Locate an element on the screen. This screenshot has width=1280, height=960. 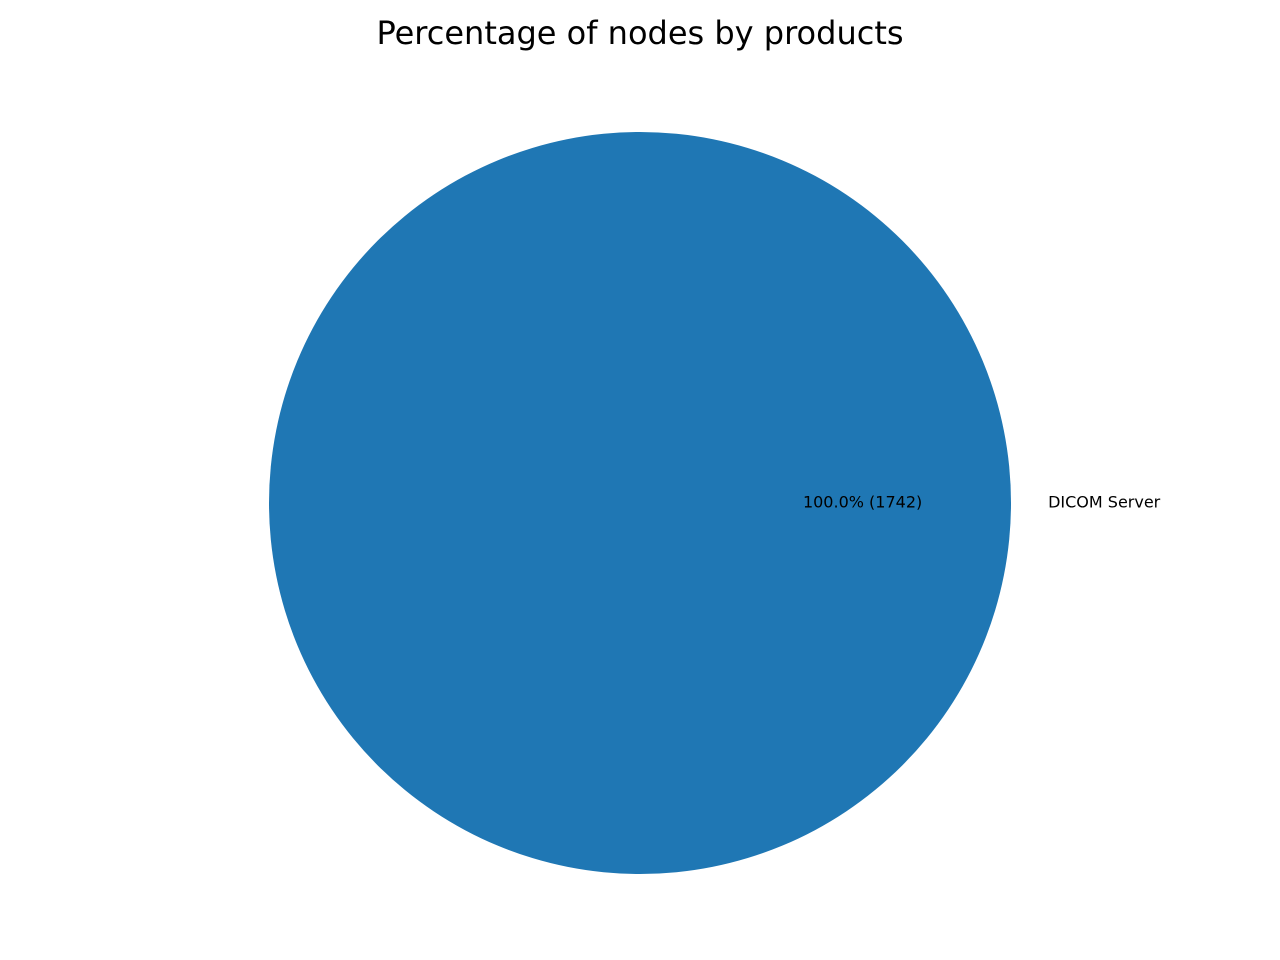
chart-title: Percentage of nodes by products is located at coordinates (640, 33).